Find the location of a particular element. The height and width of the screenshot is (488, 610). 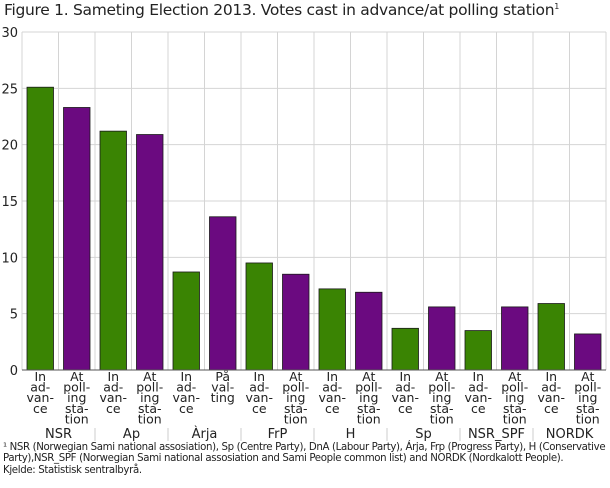

source: Kjelde: Statistisk sentralbyrå. is located at coordinates (72, 470).